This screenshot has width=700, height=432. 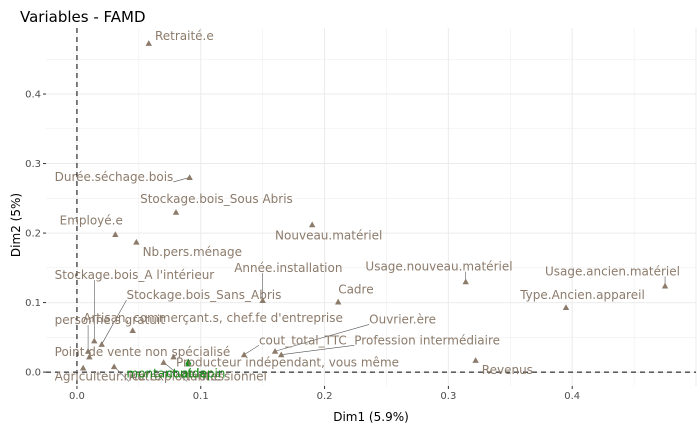 What do you see at coordinates (438, 267) in the screenshot?
I see `point-label: Usage.nouveau.matériel` at bounding box center [438, 267].